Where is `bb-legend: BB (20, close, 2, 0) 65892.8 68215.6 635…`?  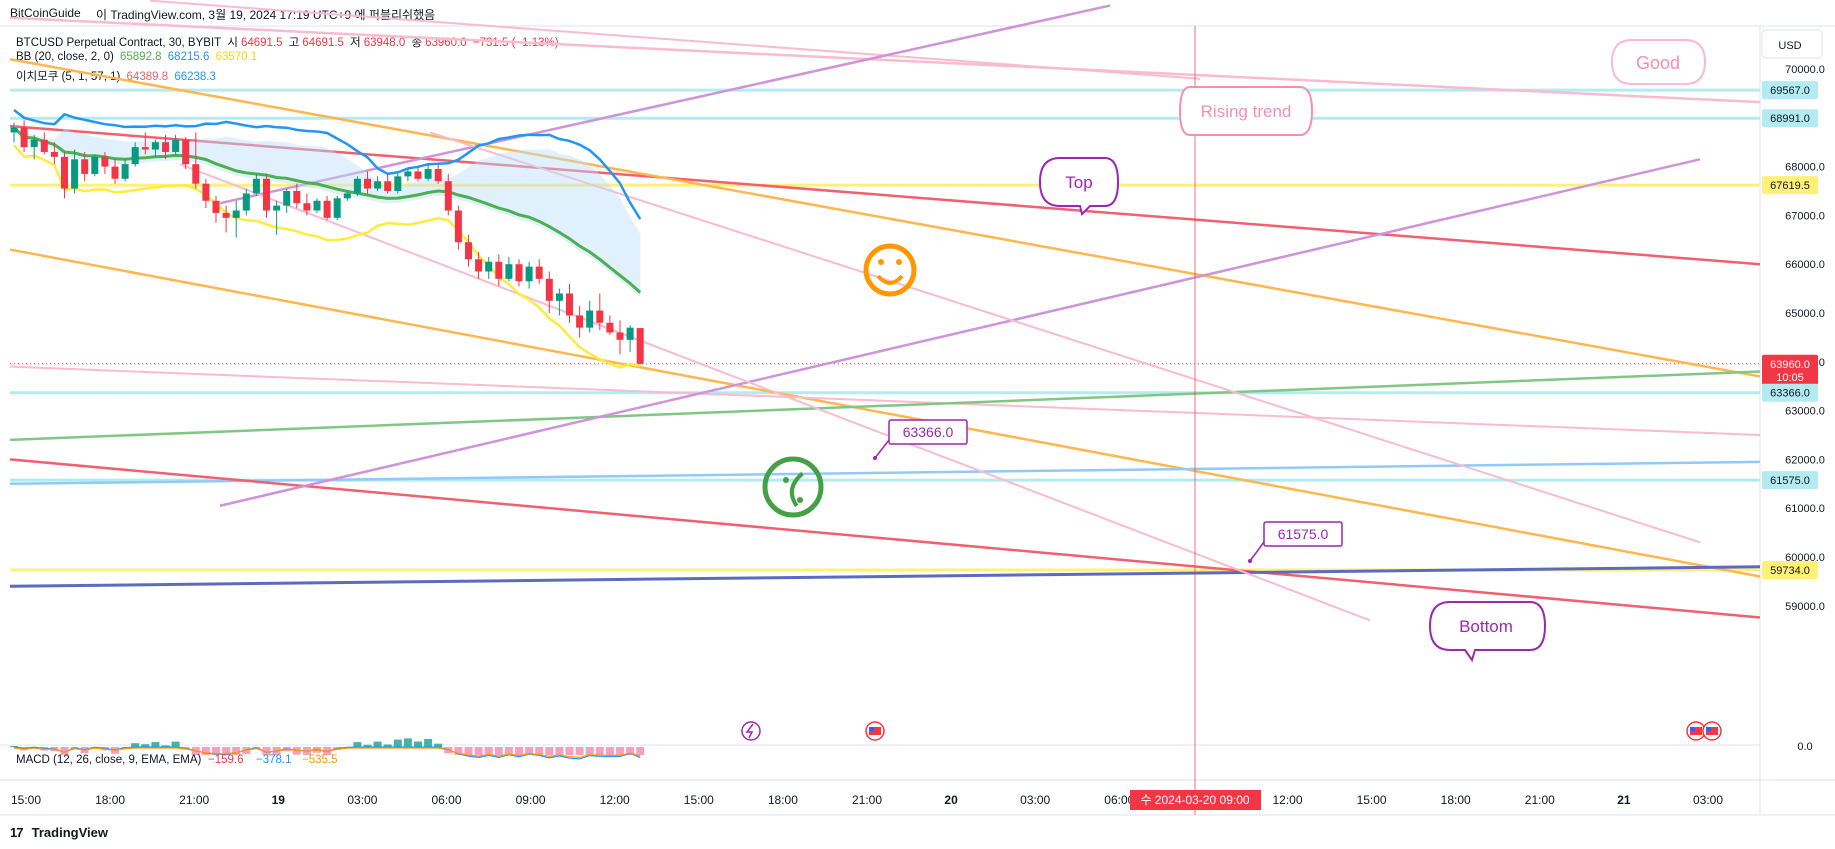 bb-legend: BB (20, close, 2, 0) 65892.8 68215.6 635… is located at coordinates (138, 57).